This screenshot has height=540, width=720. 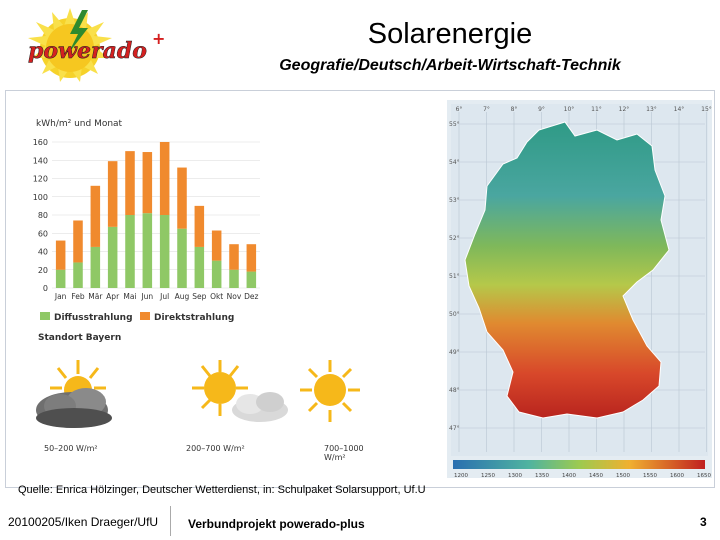 I want to click on page-number: 3, so click(x=703, y=522).